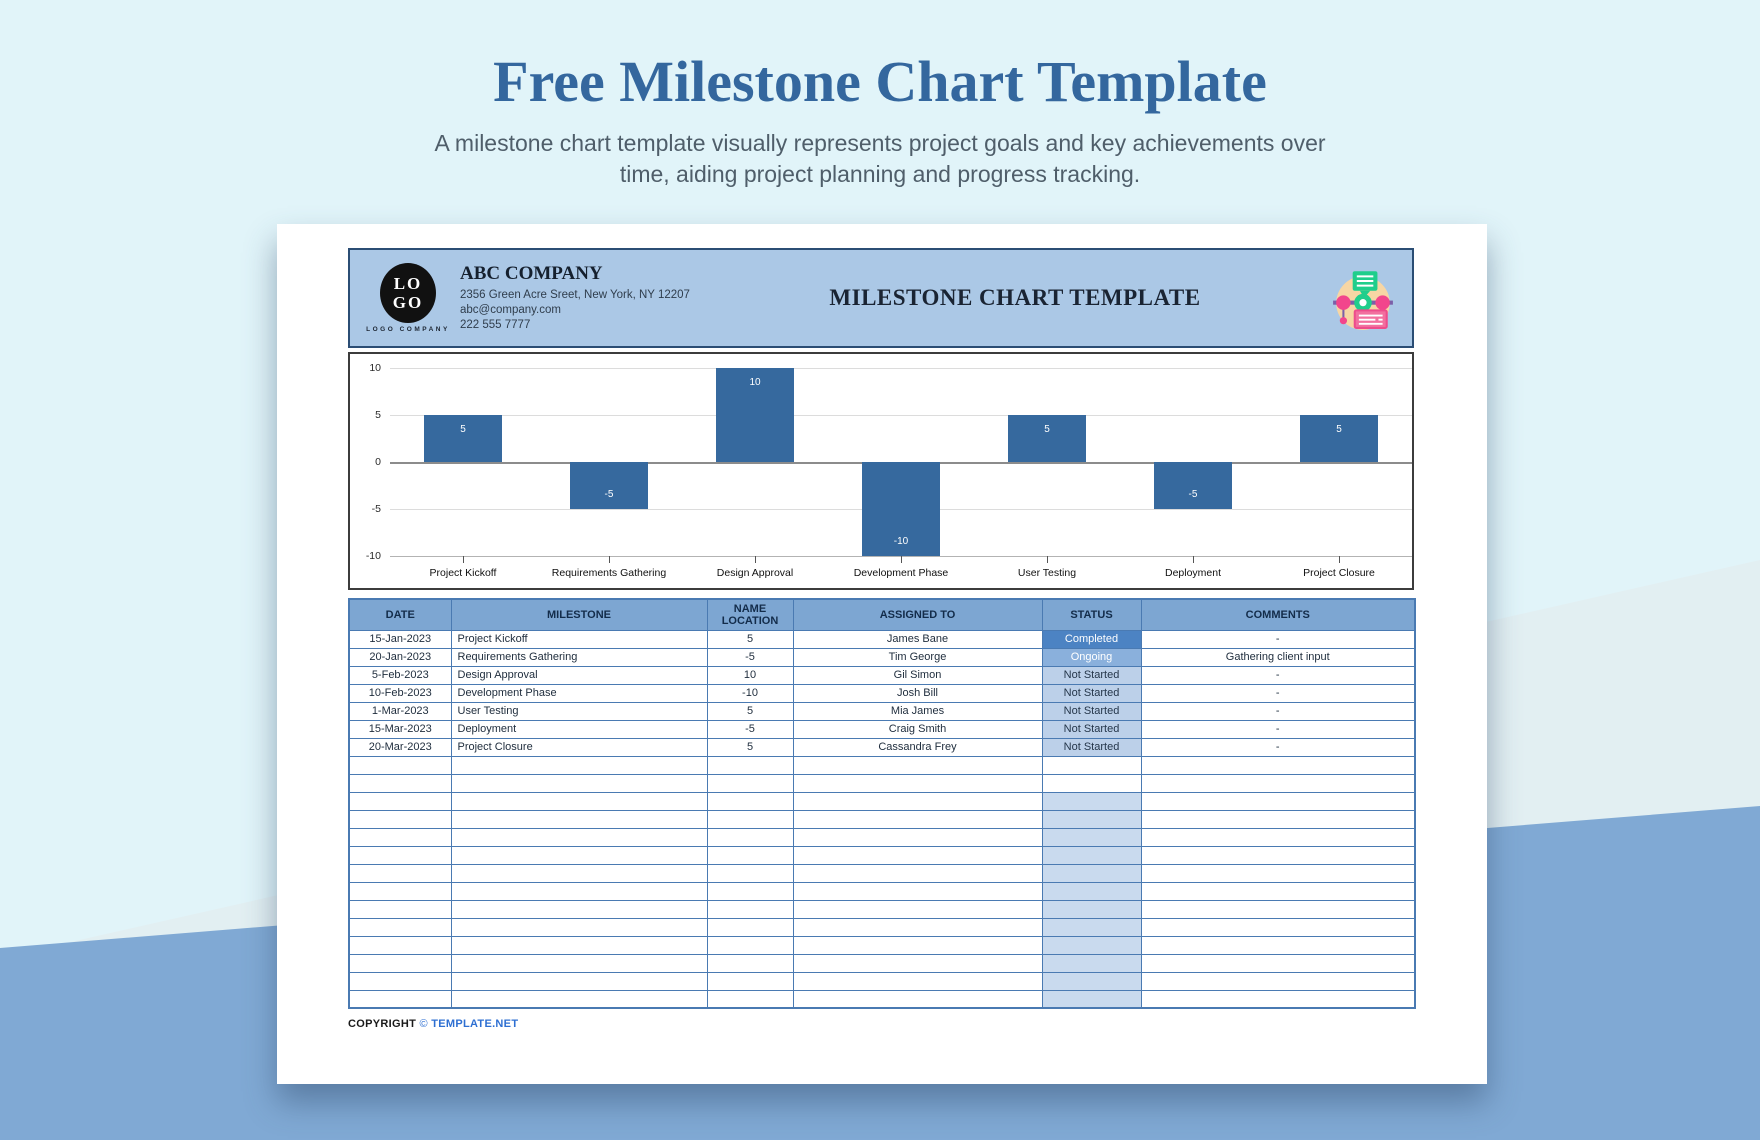 This screenshot has height=1140, width=1760. I want to click on cell-assigned_to: Gil Simon, so click(917, 675).